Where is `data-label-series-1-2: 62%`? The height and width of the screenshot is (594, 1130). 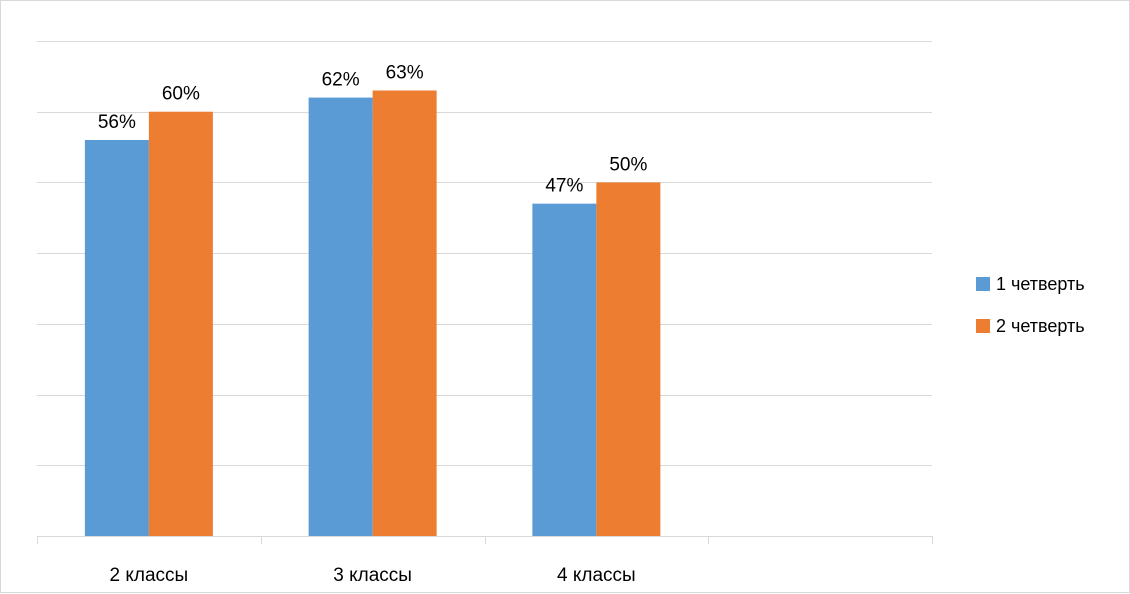 data-label-series-1-2: 62% is located at coordinates (341, 80).